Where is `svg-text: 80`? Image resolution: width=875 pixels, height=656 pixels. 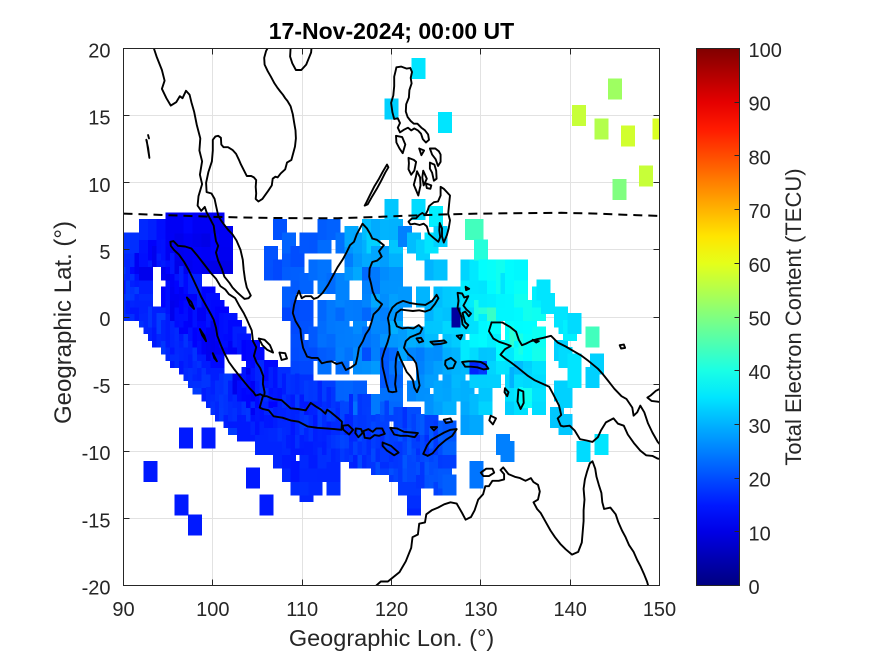 svg-text: 80 is located at coordinates (760, 158).